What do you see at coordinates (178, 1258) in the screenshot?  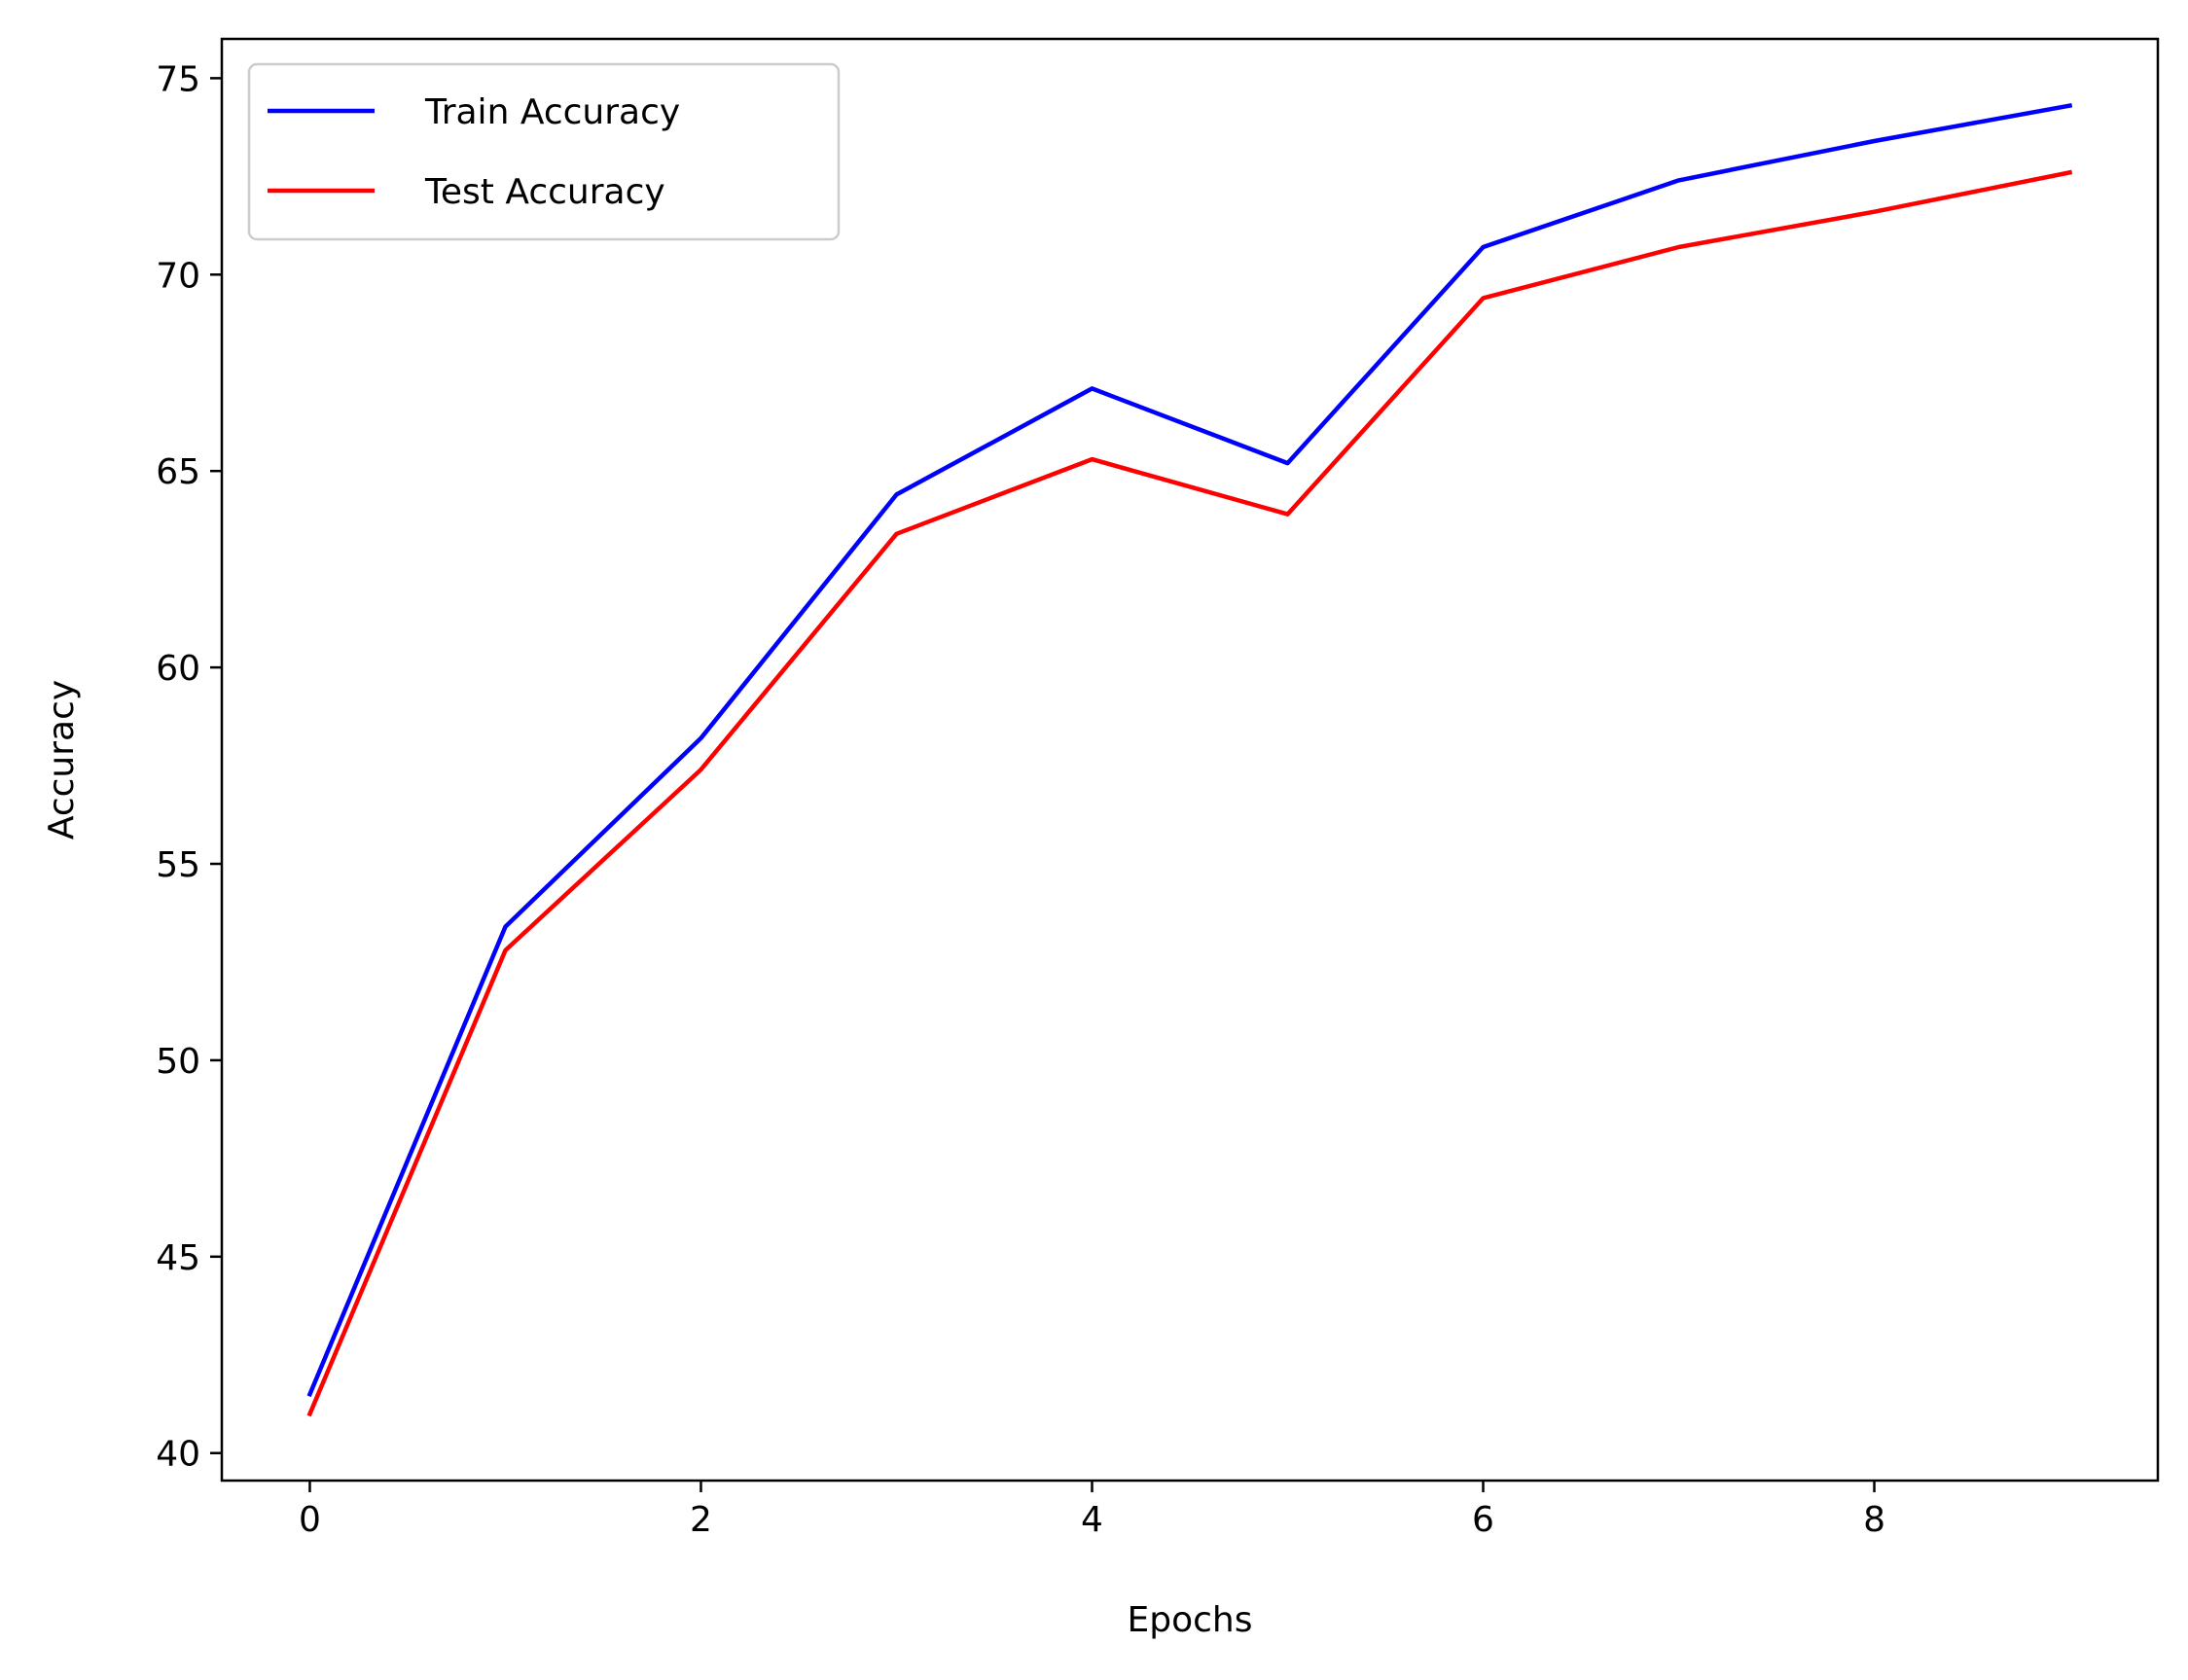 I see `y-tick-label: 45` at bounding box center [178, 1258].